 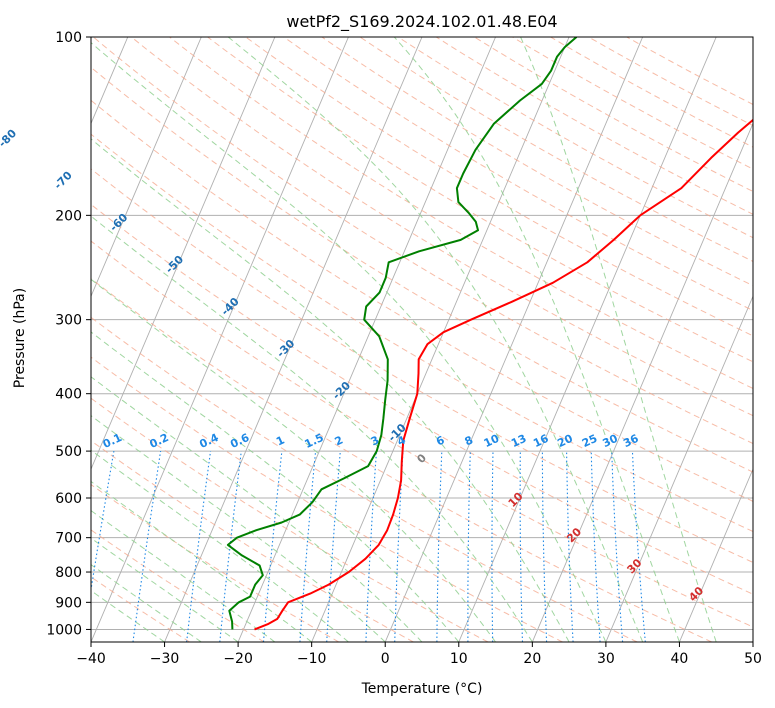 I want to click on dry-adiabat-label: -70, so click(x=63, y=180).